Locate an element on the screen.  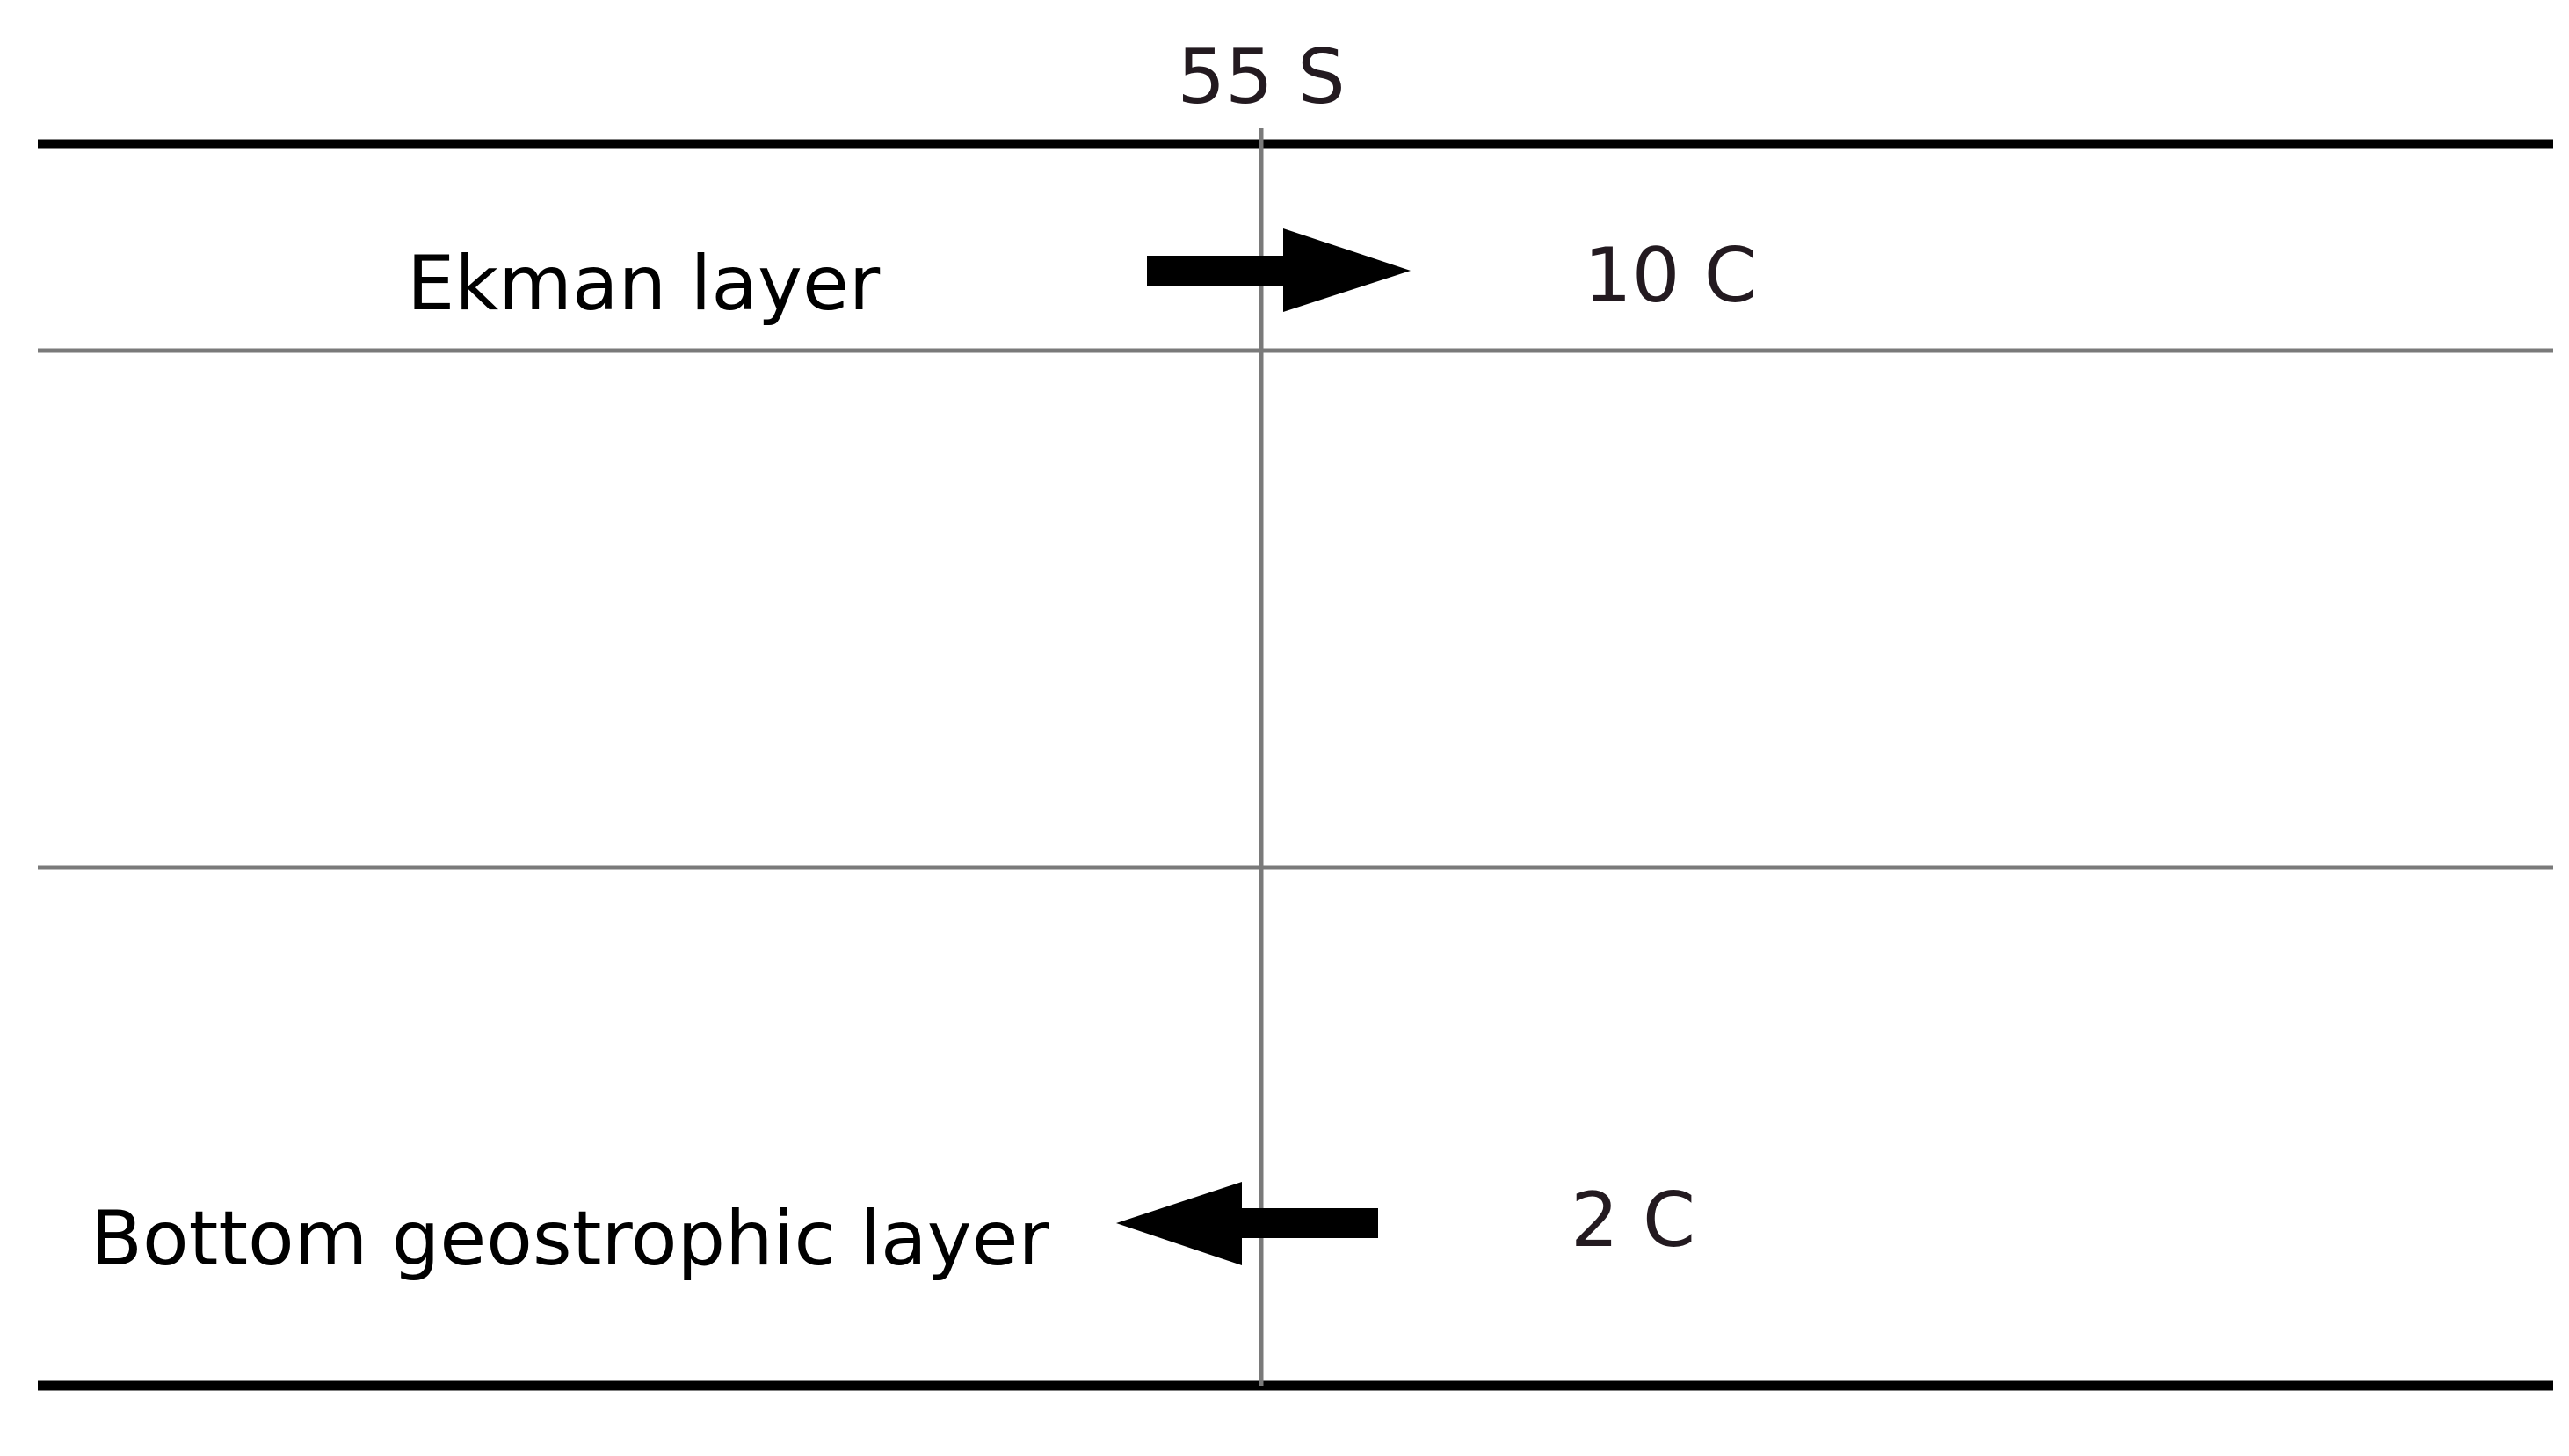
ekman-flow-arrow-icon is located at coordinates (1279, 270).